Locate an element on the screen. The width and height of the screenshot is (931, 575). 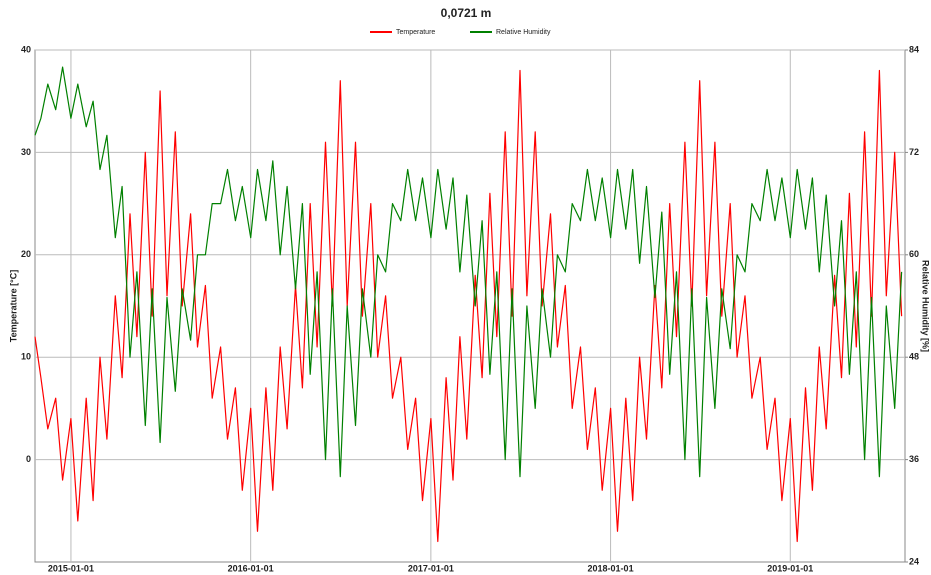
y-tick-label: 10 is located at coordinates (26, 357).